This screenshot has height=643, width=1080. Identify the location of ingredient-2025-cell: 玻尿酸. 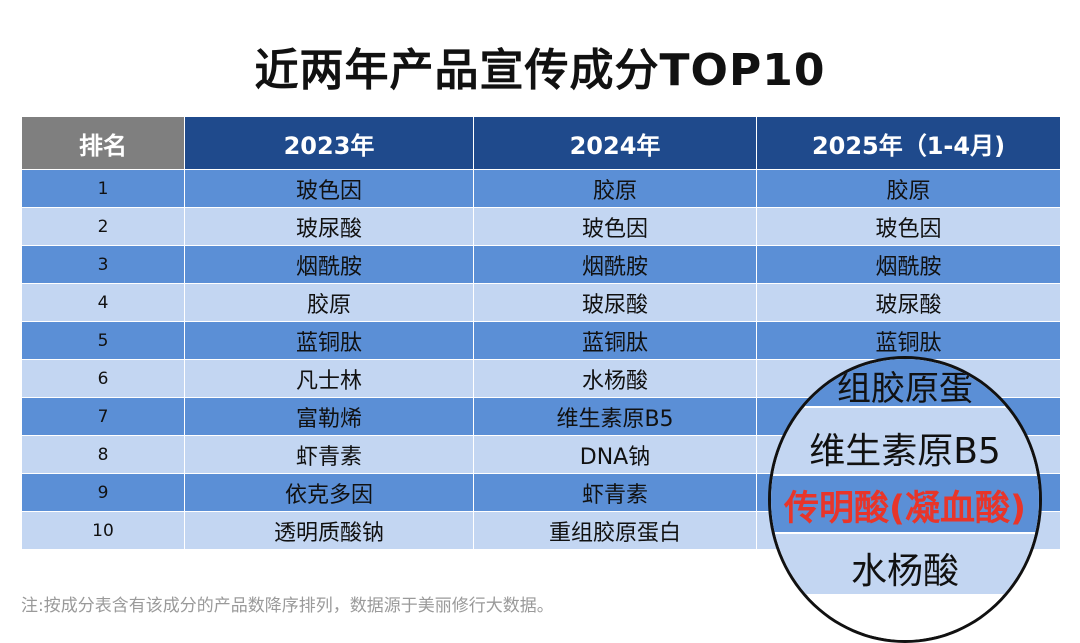
(908, 302).